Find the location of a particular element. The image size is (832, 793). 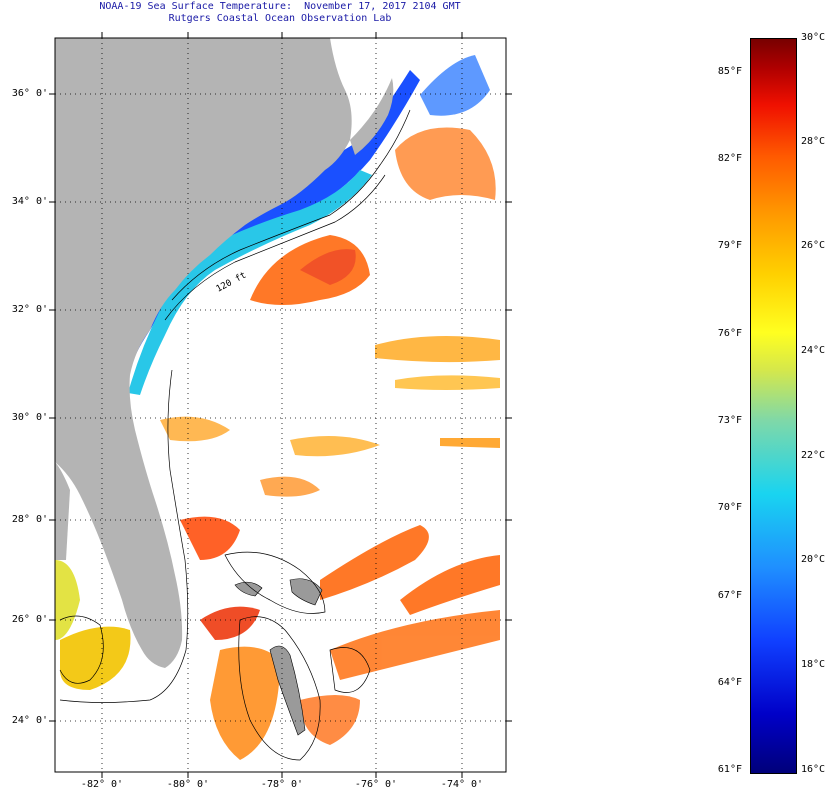

colorbar-f-79: 79°F is located at coordinates (729, 245).